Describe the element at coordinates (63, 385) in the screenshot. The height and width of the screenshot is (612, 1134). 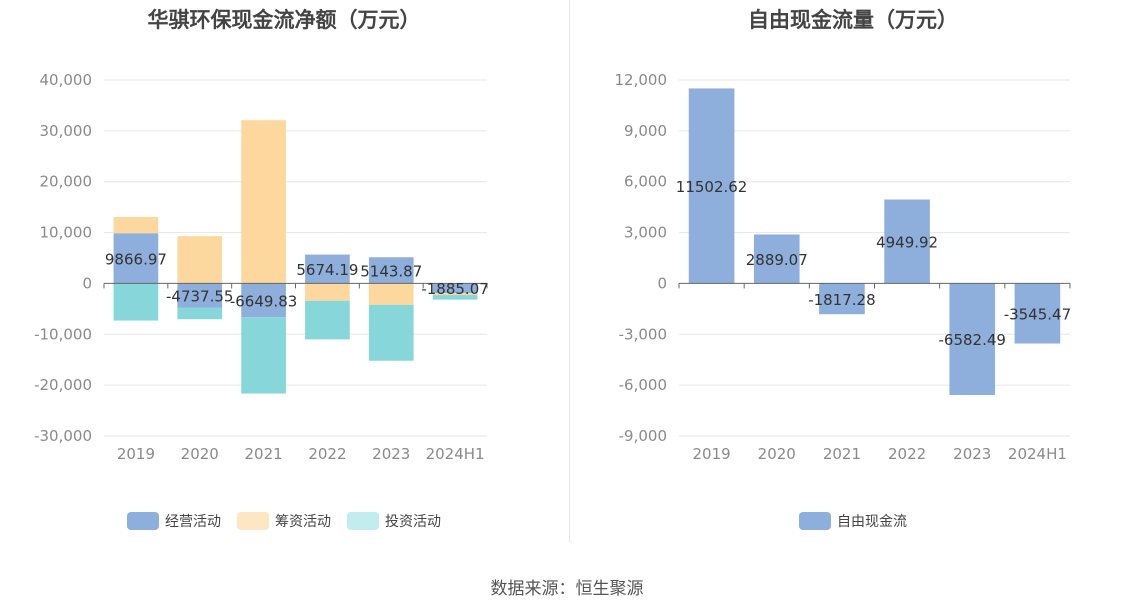
I see `y-tick-label: -20,000` at that location.